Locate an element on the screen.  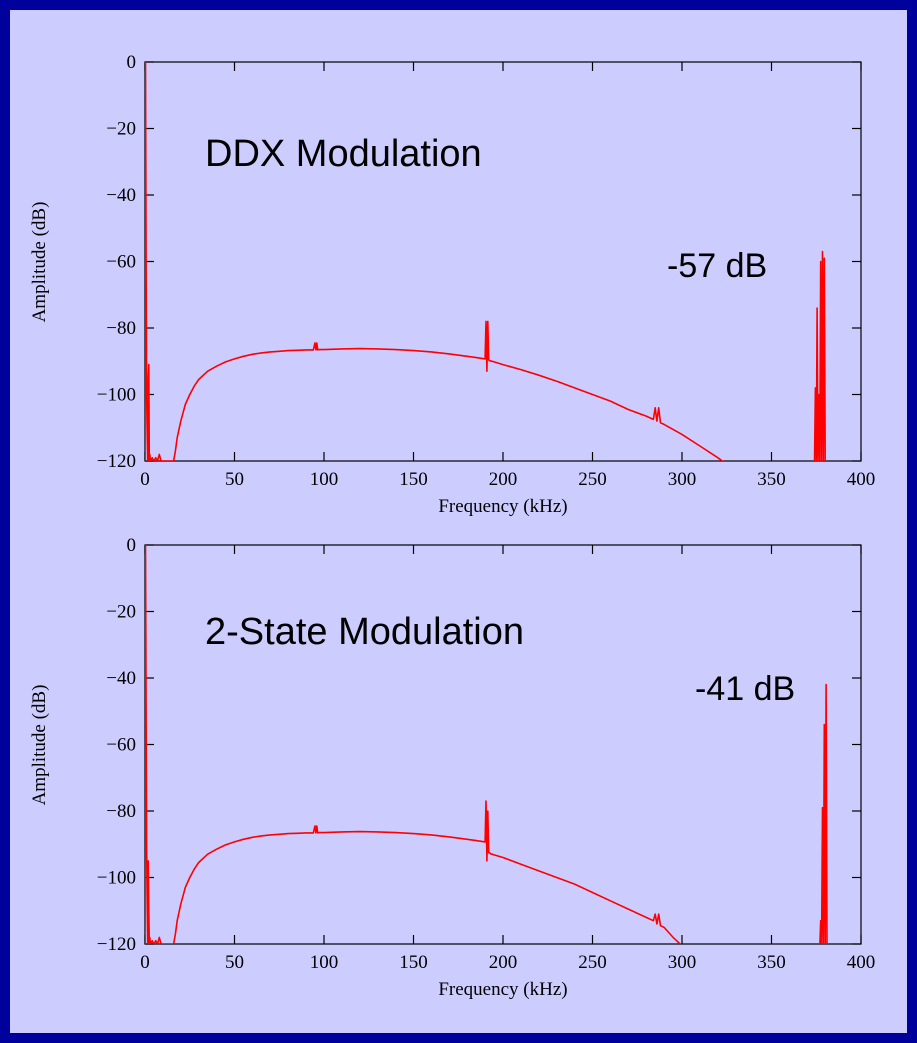
chart-title: DDX Modulation is located at coordinates (343, 154).